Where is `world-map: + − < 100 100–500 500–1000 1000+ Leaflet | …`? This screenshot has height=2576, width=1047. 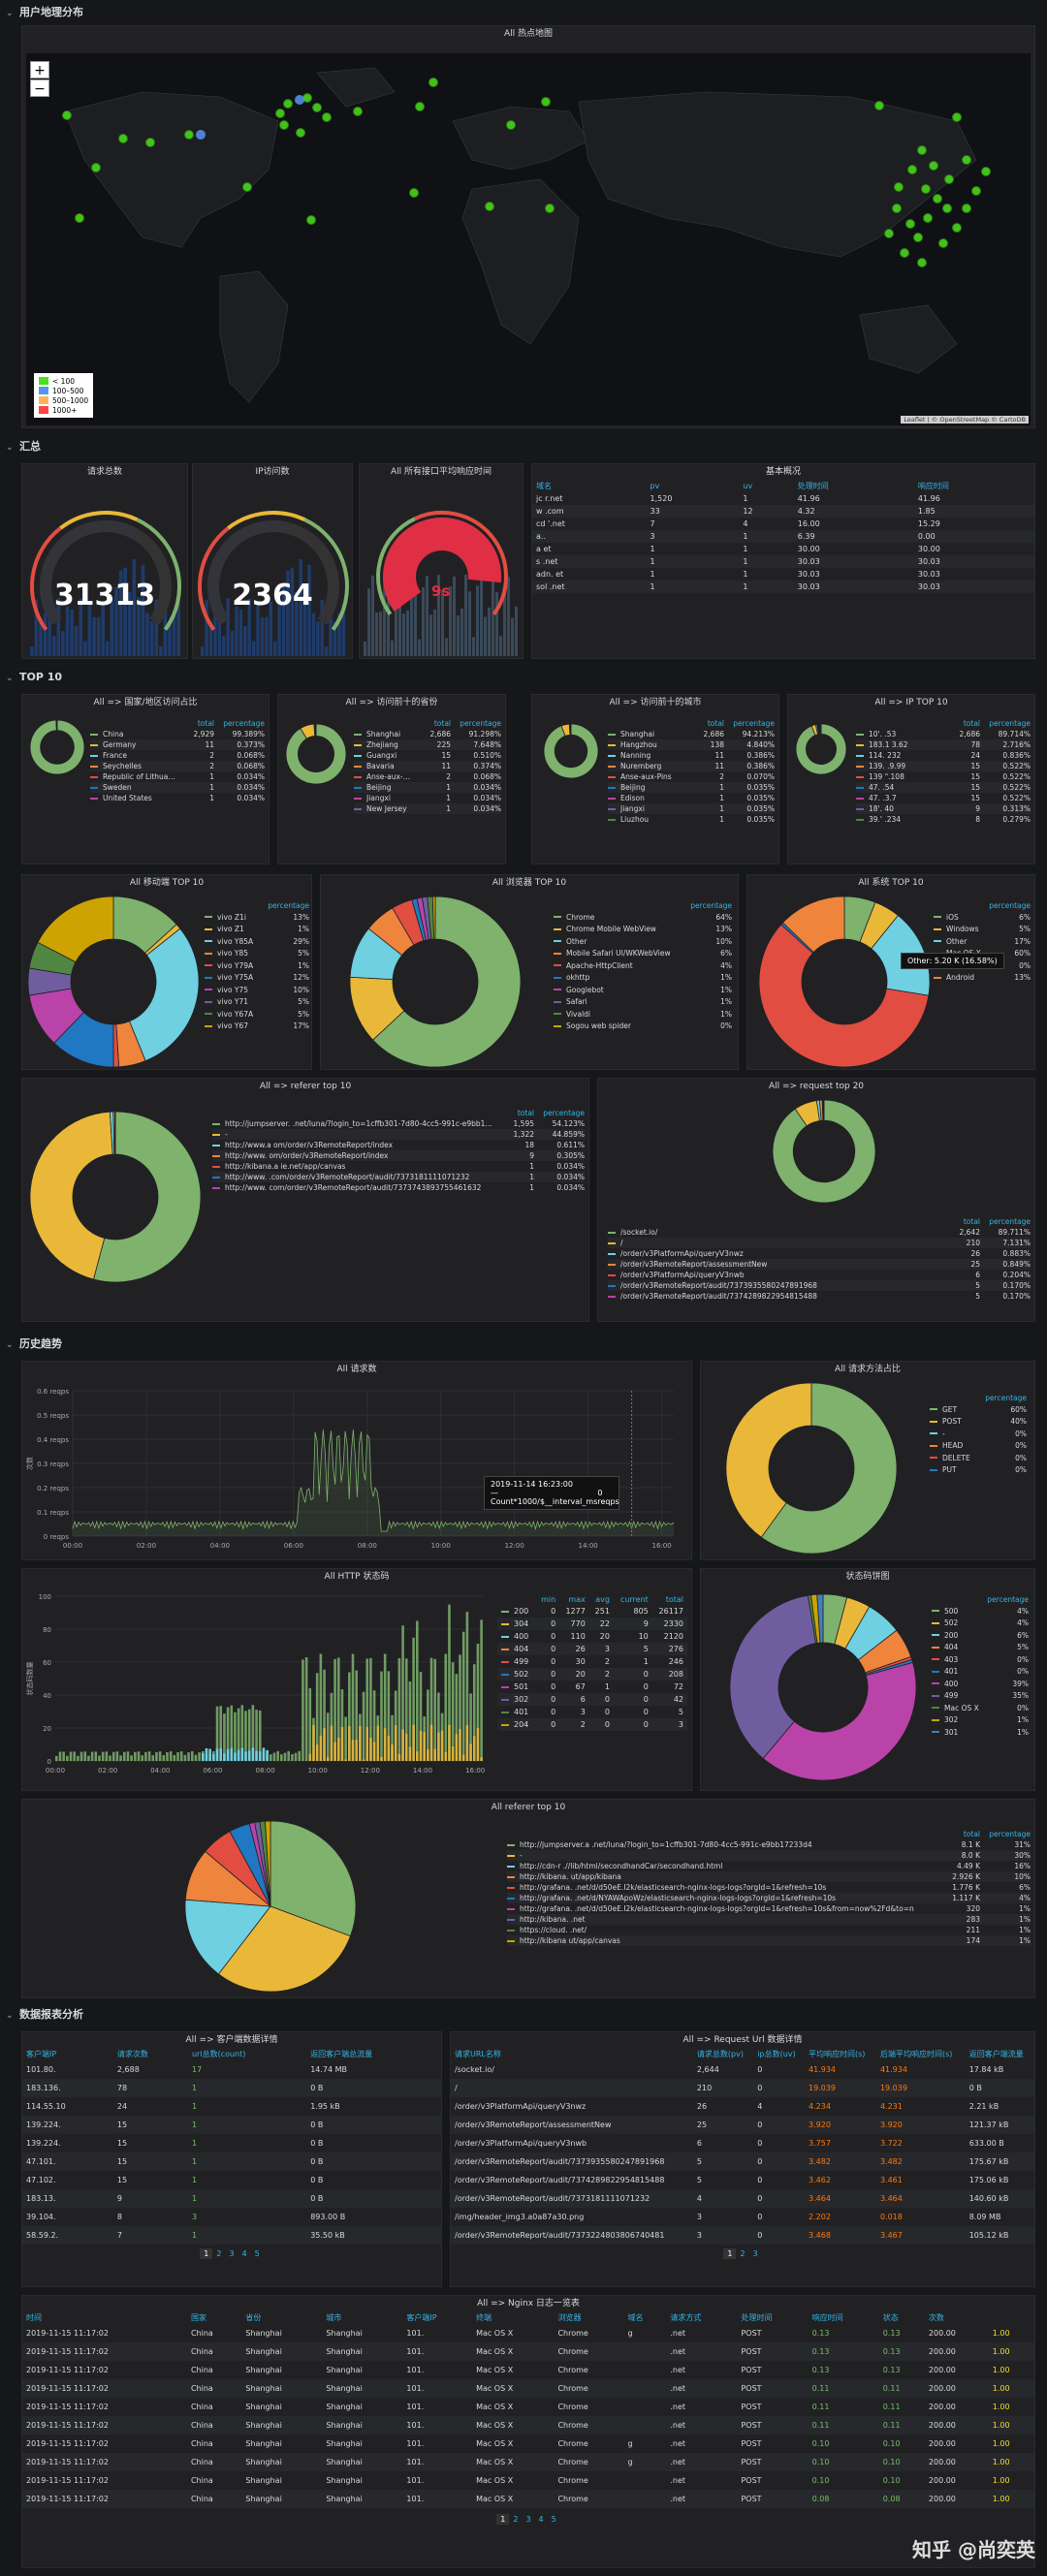
world-map: + − < 100 100–500 500–1000 1000+ Leaflet | … is located at coordinates (528, 239).